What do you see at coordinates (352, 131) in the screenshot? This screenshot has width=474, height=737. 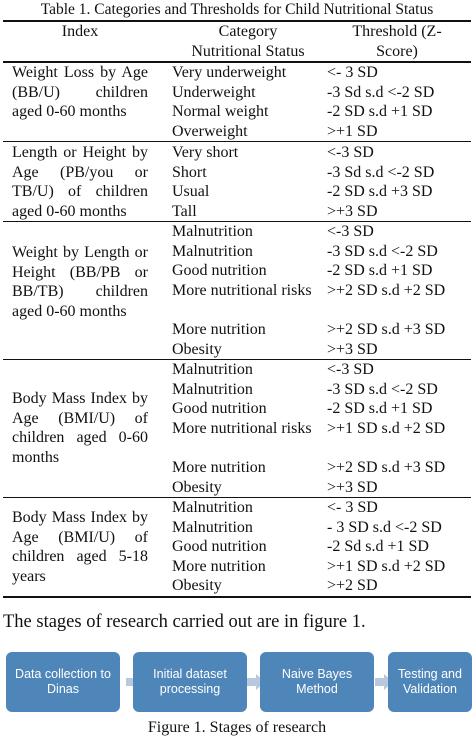 I see `threshold-cell: >+1 SD` at bounding box center [352, 131].